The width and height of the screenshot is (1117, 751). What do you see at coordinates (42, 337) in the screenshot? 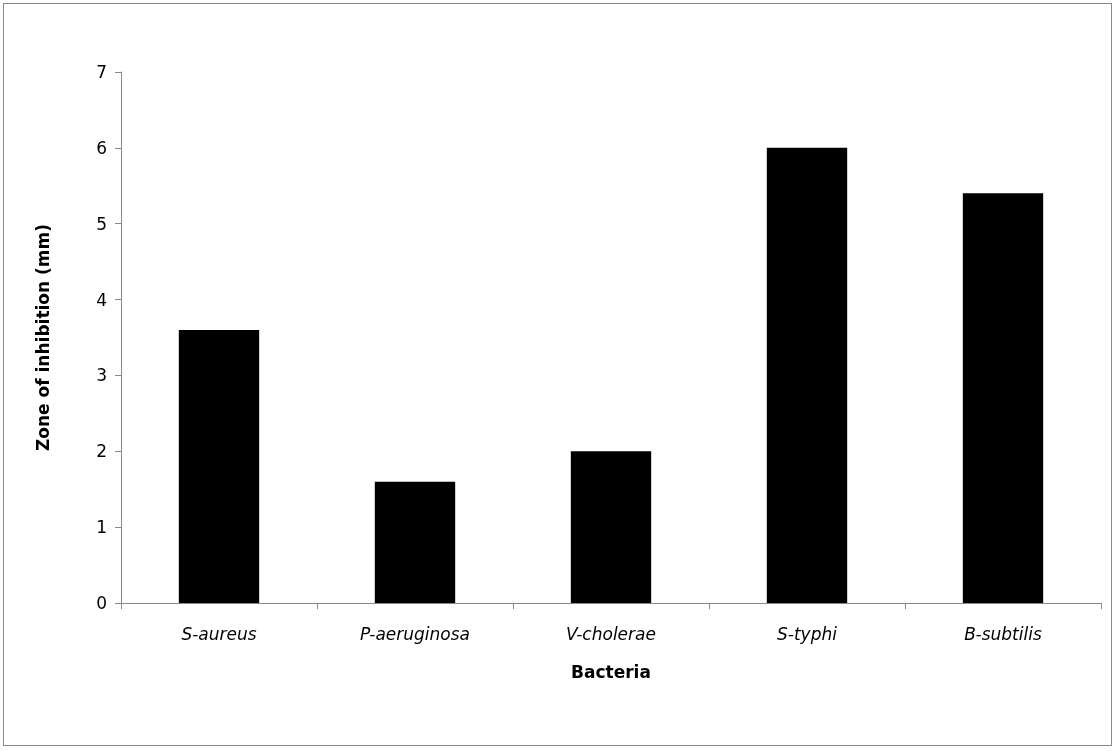
I see `y-axis-title: Zone of inhibition (mm)` at bounding box center [42, 337].